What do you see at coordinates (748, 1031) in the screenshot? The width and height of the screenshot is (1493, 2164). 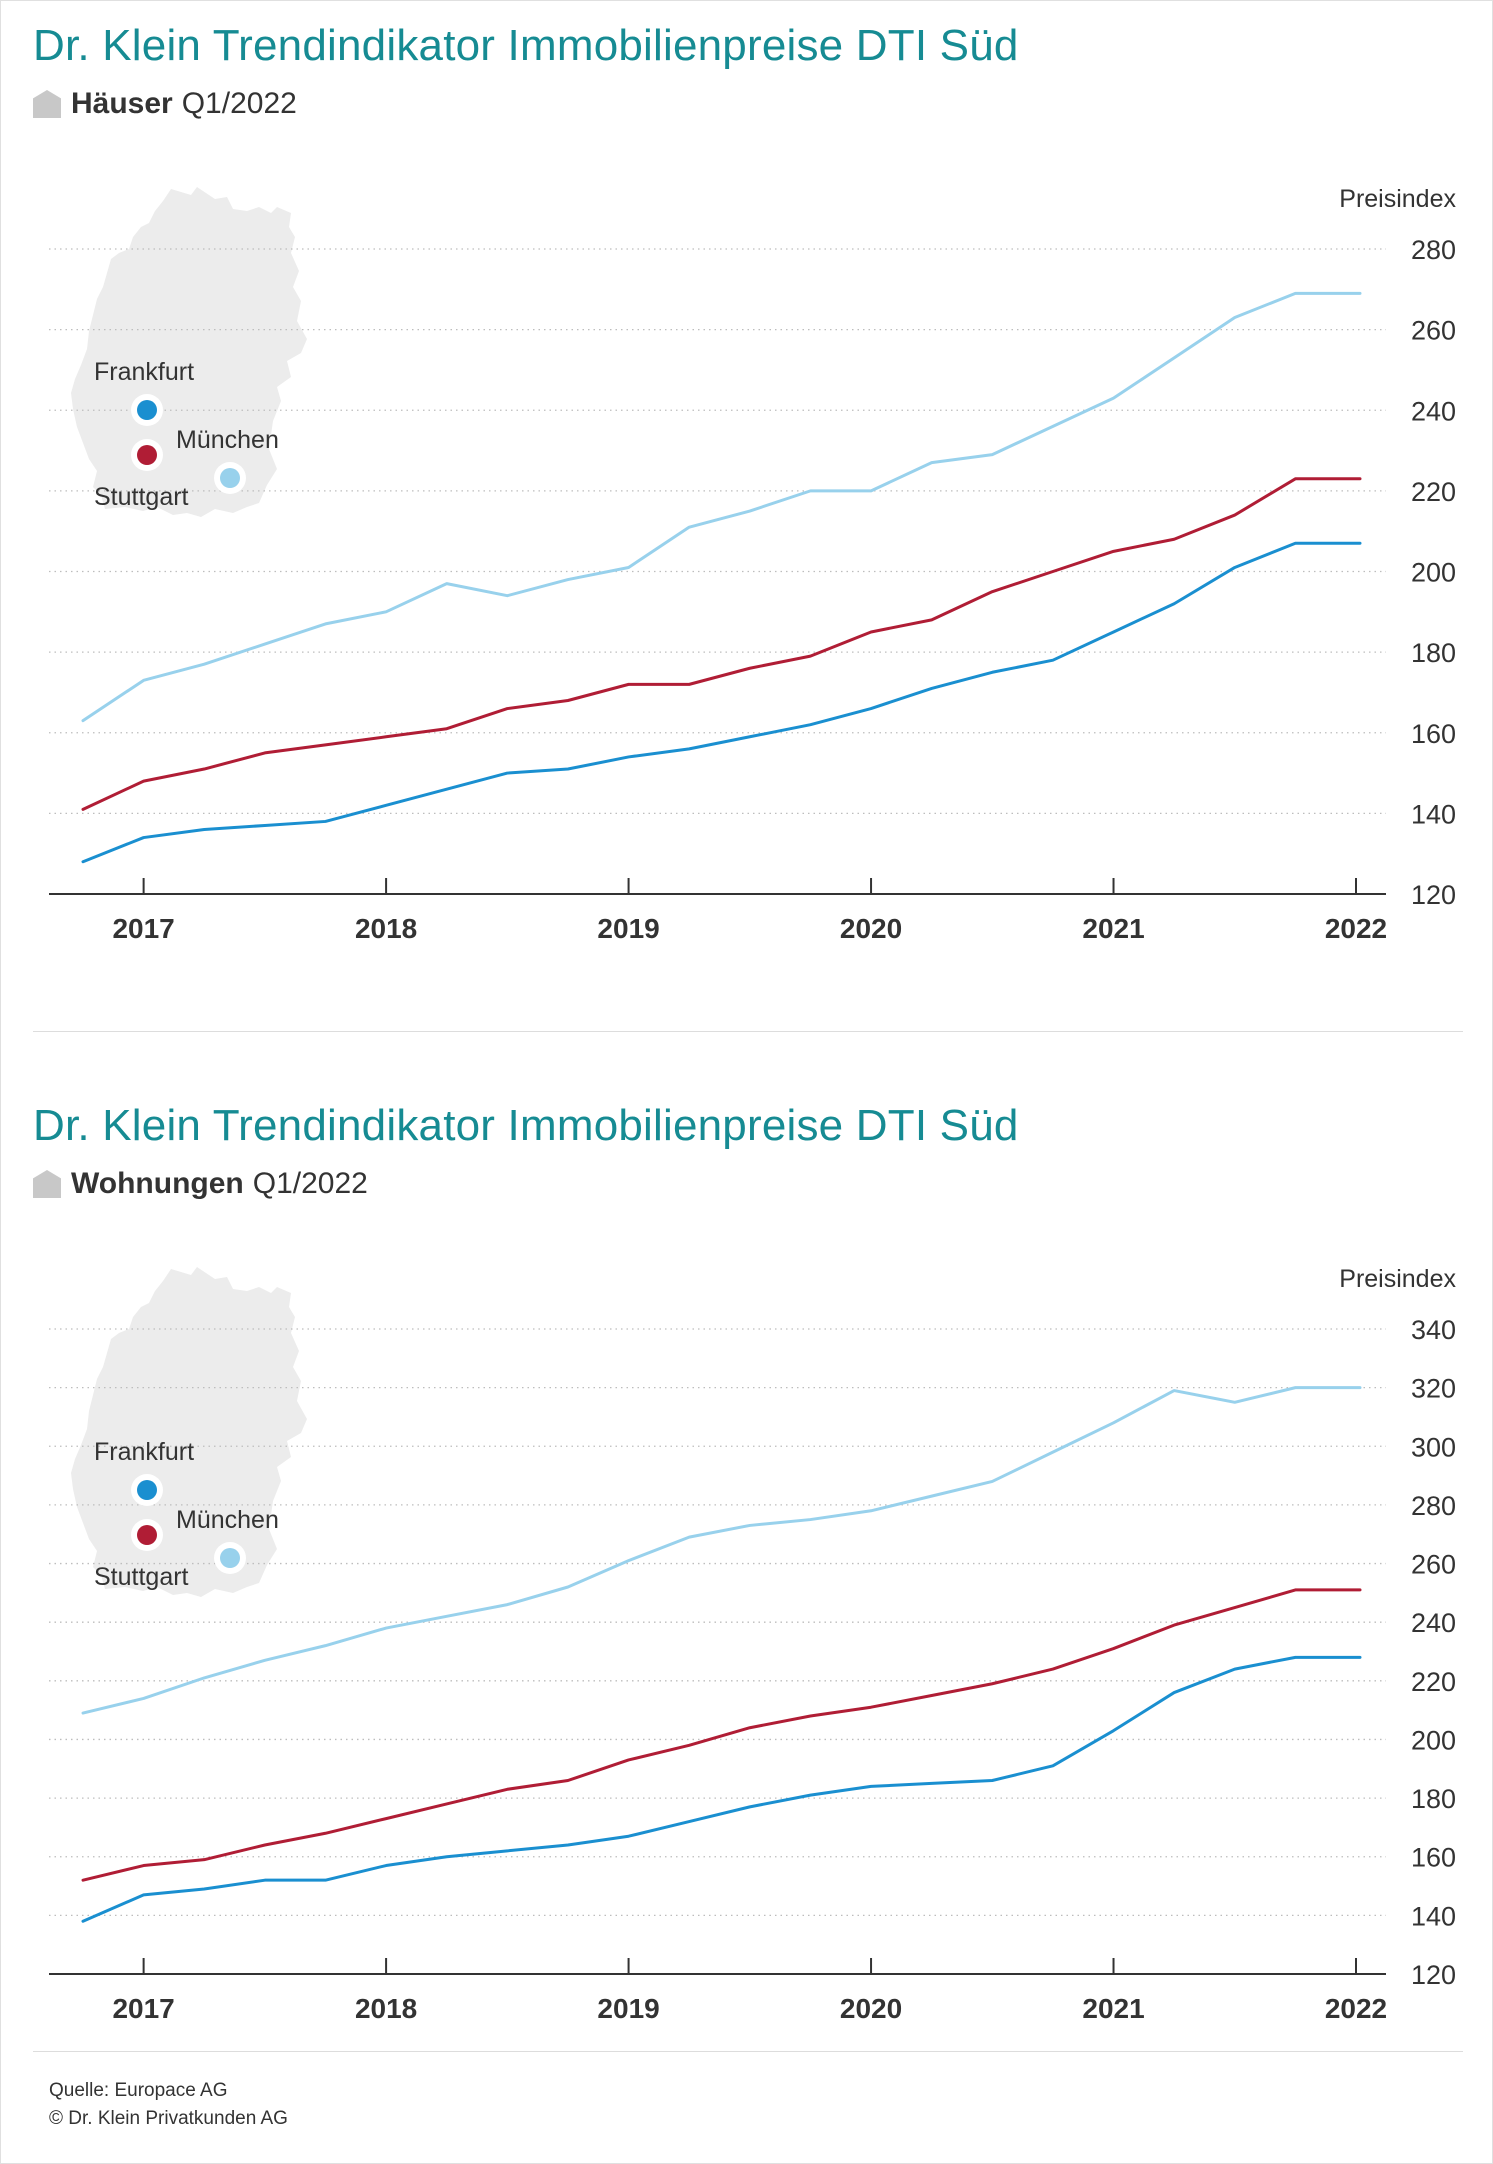 I see `section-divider` at bounding box center [748, 1031].